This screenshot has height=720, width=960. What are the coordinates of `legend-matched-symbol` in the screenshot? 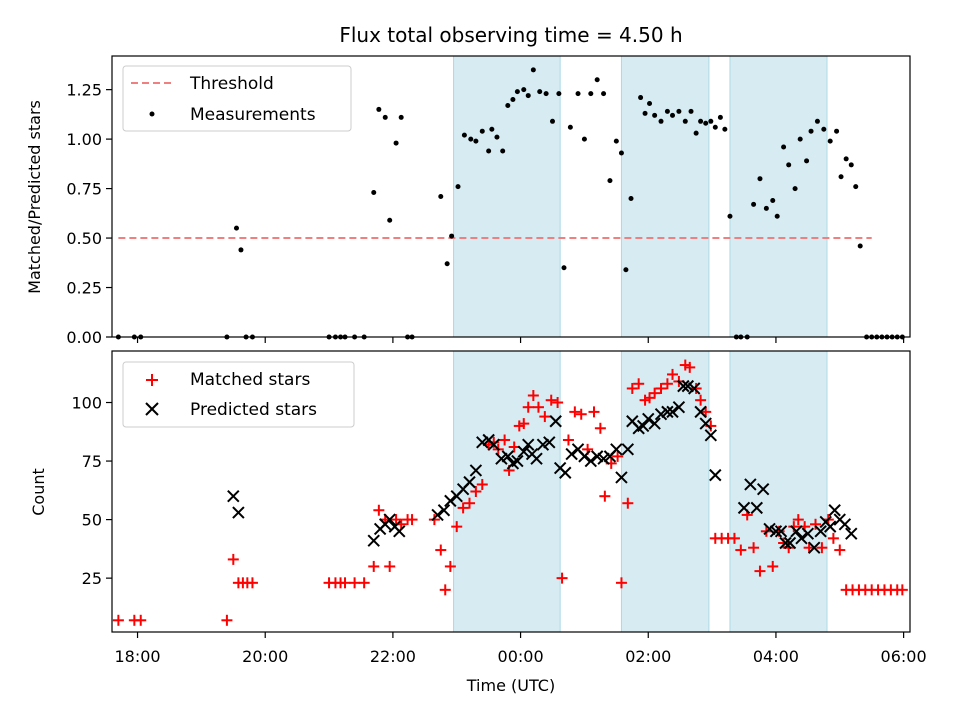 It's located at (152, 380).